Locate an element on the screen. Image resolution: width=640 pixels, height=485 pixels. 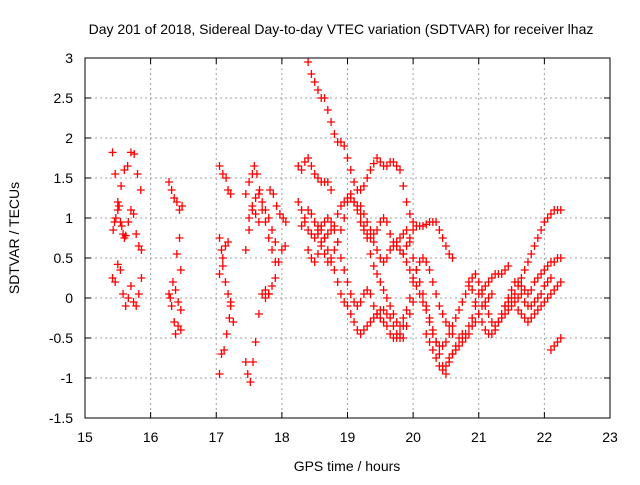
data-series-s19 is located at coordinates (315, 174).